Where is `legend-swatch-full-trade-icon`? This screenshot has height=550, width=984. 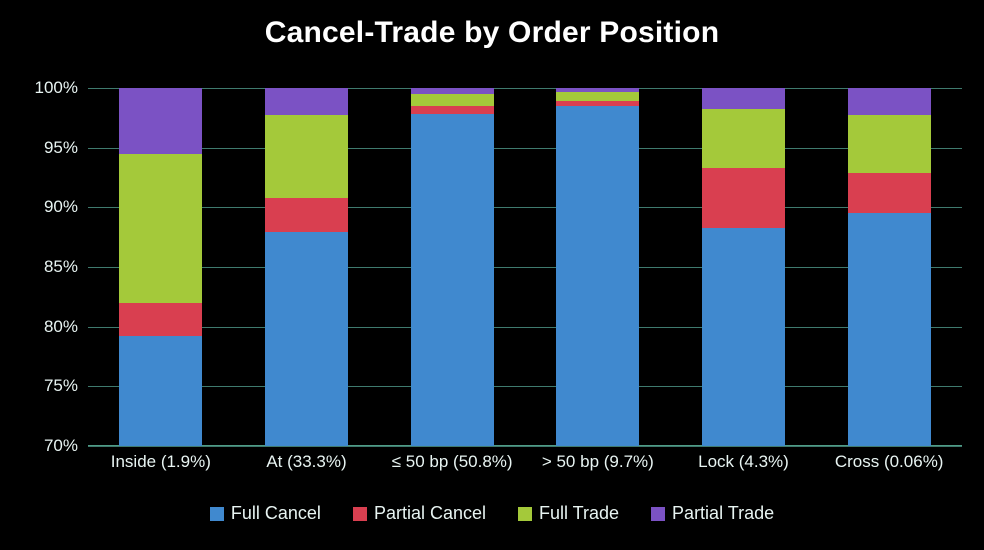
legend-swatch-full-trade-icon is located at coordinates (525, 513).